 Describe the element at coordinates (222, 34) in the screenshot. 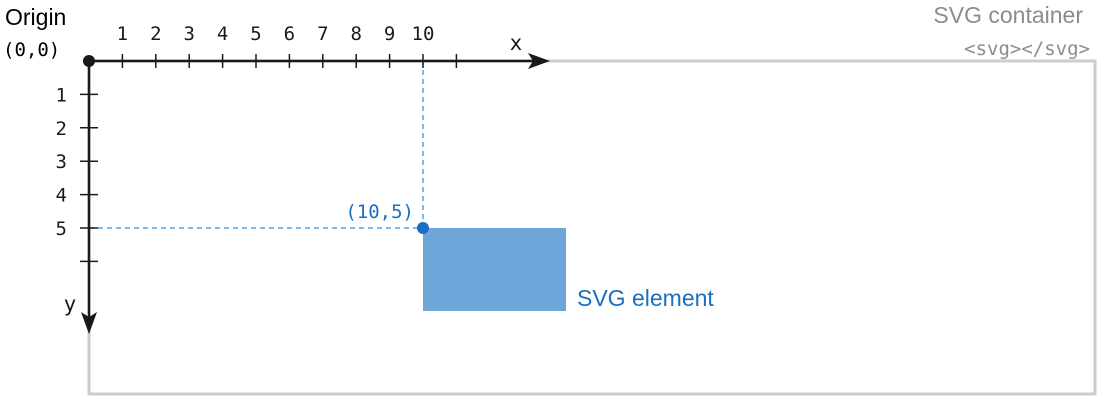

I see `x-tick-label: 4` at that location.